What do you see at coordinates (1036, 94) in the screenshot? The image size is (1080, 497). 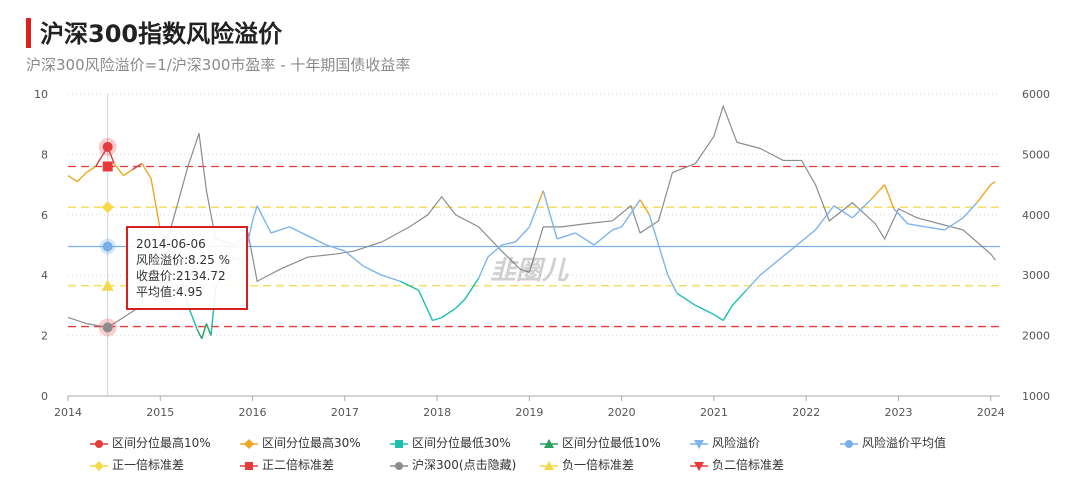 I see `y-right-tick-label: 6000` at bounding box center [1036, 94].